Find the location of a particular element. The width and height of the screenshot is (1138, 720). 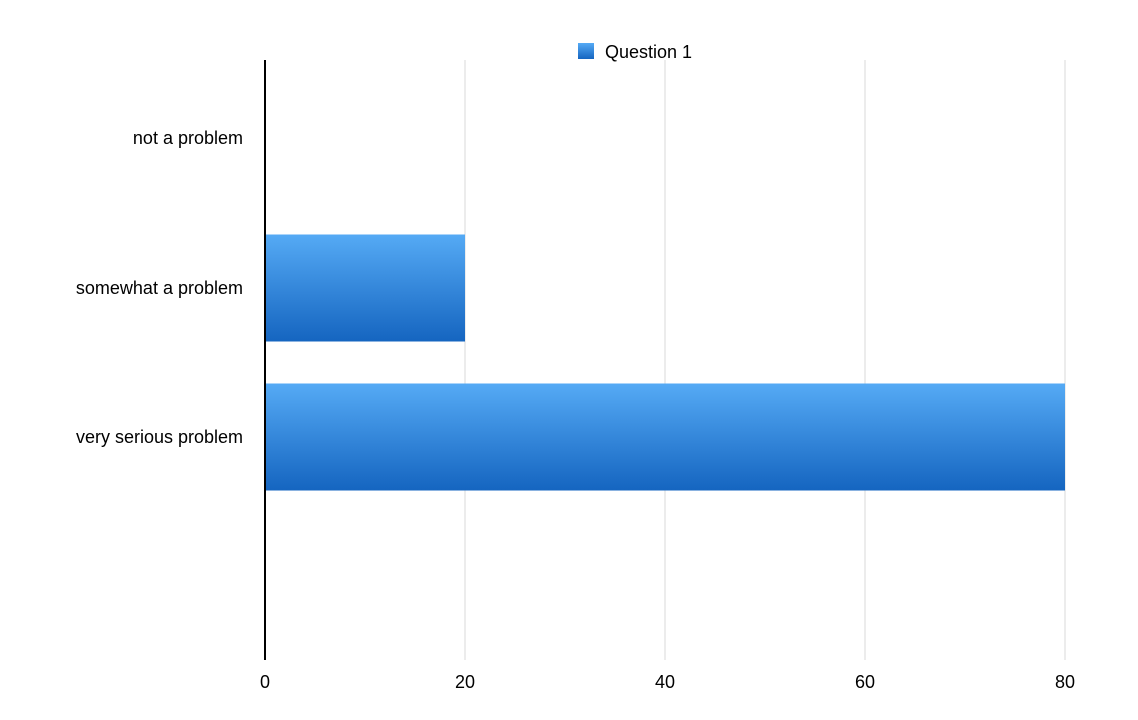

x-tick-label-60: 60 is located at coordinates (865, 682).